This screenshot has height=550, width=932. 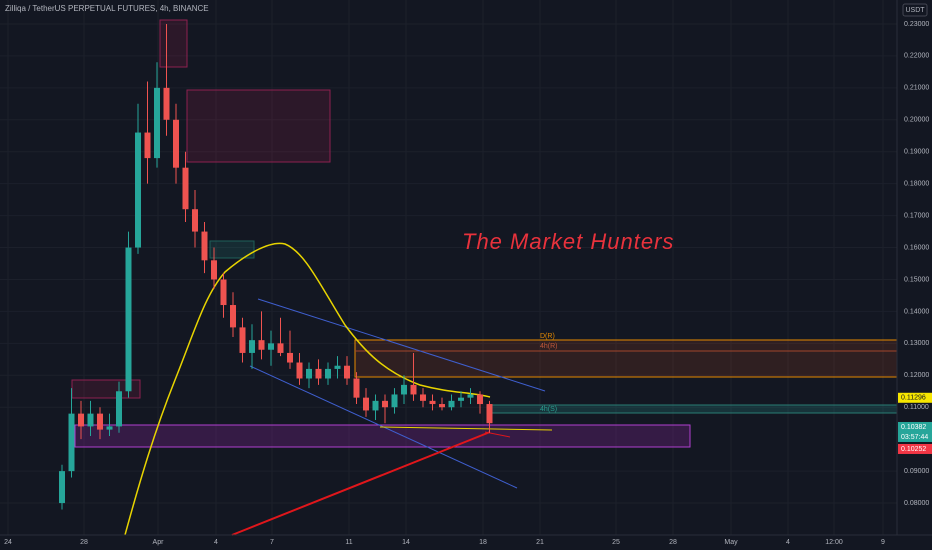 What do you see at coordinates (540, 542) in the screenshot?
I see `x-tick-label: 21` at bounding box center [540, 542].